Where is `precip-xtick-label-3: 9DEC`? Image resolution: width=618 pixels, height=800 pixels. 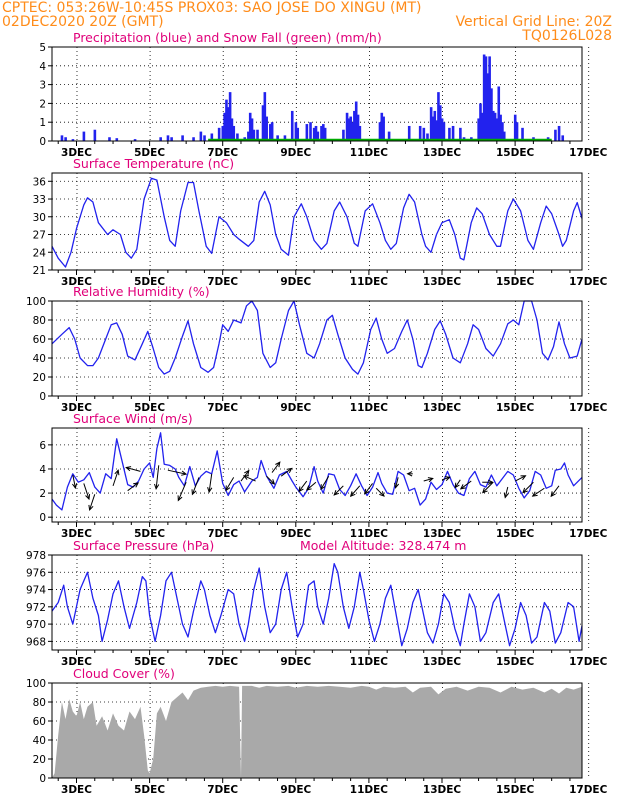
precip-xtick-label-3: 9DEC is located at coordinates (295, 153).